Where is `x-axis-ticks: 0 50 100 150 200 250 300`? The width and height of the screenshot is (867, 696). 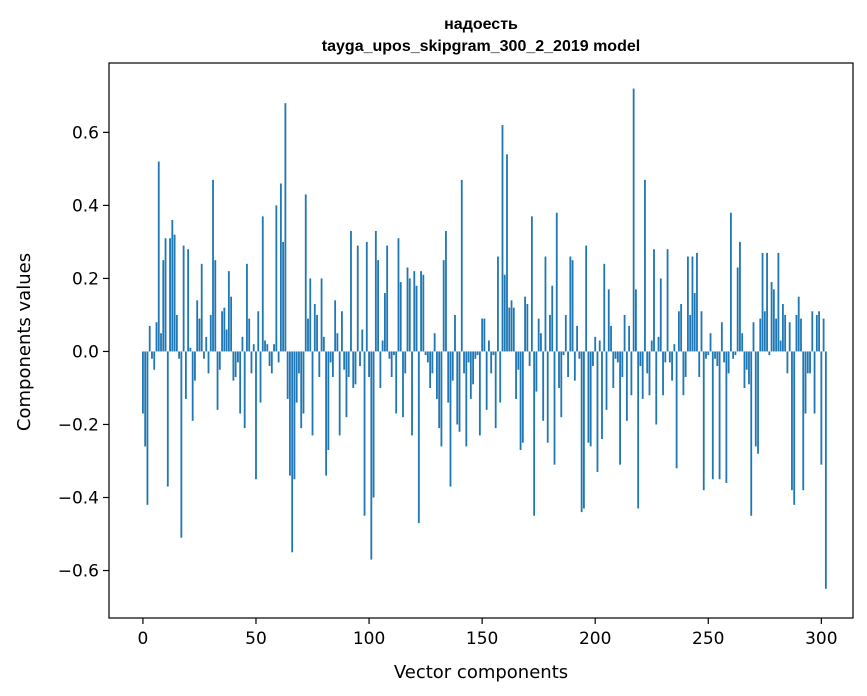 x-axis-ticks: 0 50 100 150 200 250 300 is located at coordinates (488, 633).